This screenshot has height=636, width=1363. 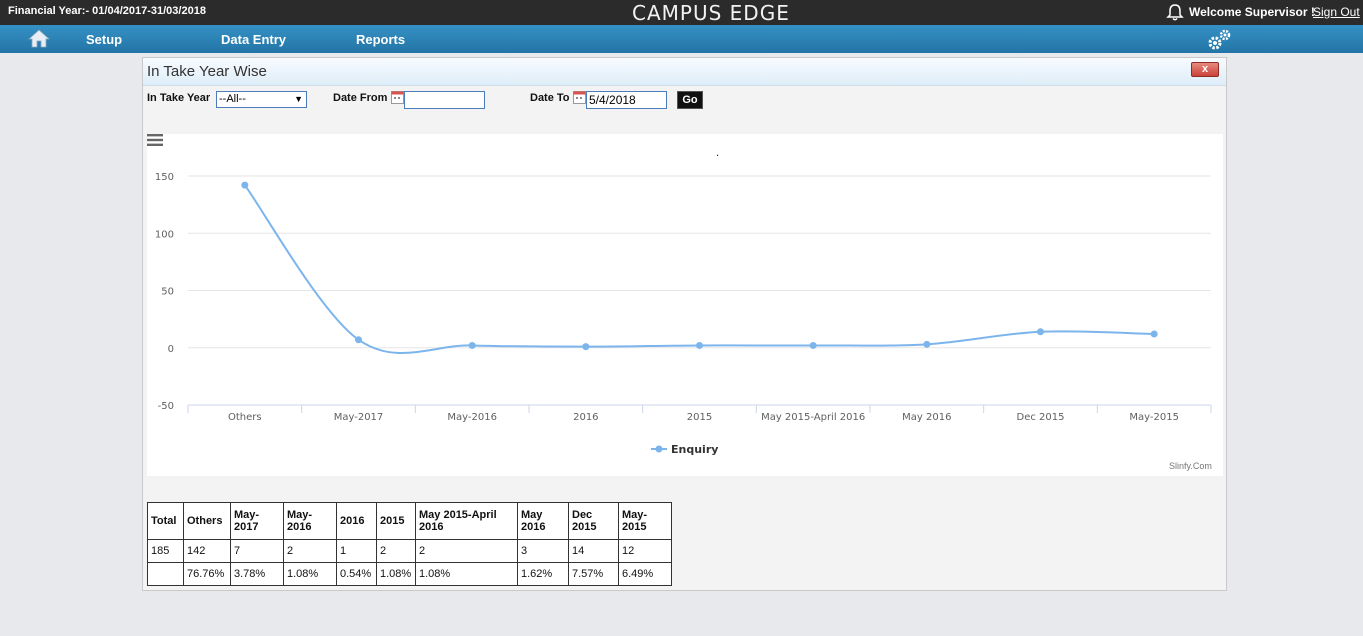 I want to click on table-cell, so click(x=165, y=574).